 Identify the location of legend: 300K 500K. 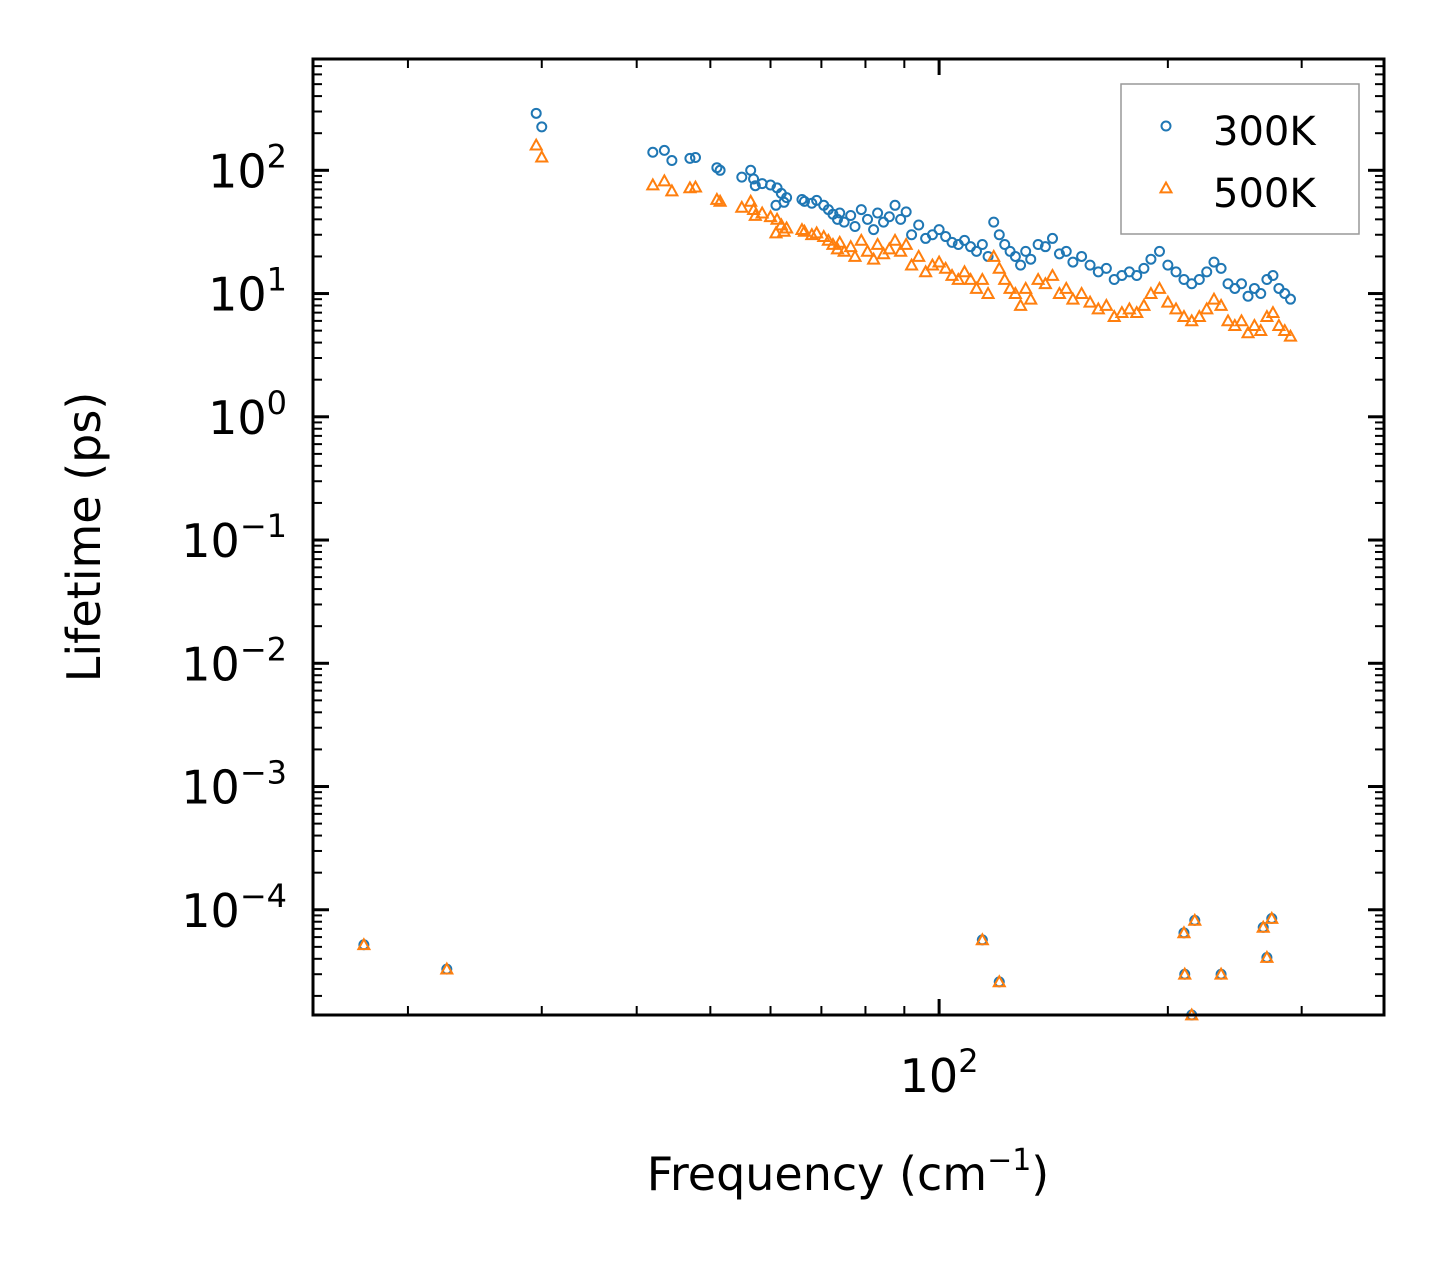
(1240, 159).